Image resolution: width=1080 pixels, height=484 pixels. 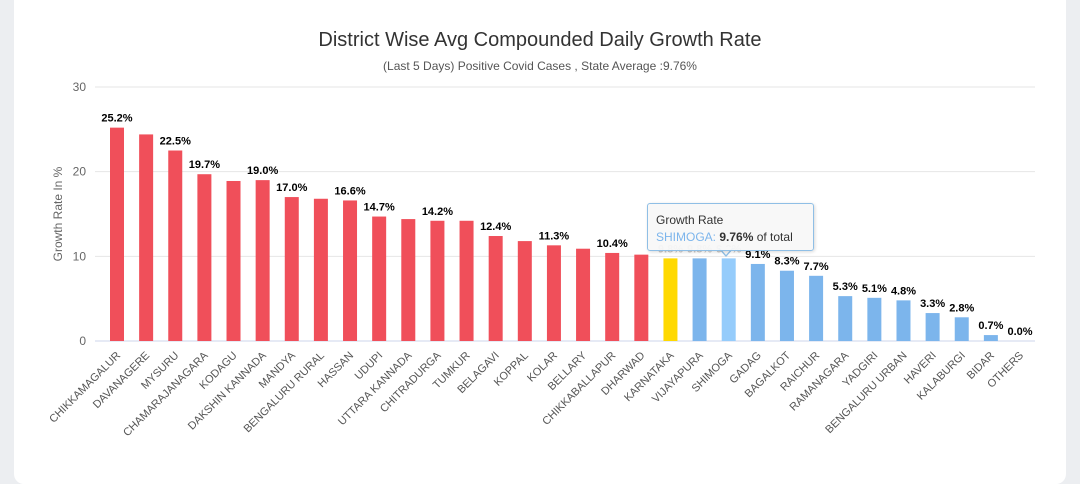 What do you see at coordinates (82, 341) in the screenshot?
I see `y-tick-label: 0` at bounding box center [82, 341].